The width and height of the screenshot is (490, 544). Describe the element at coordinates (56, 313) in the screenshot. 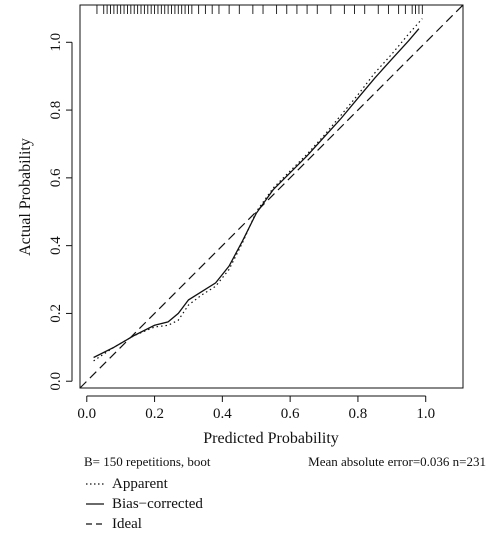

I see `y-tick-label: 0.2` at that location.